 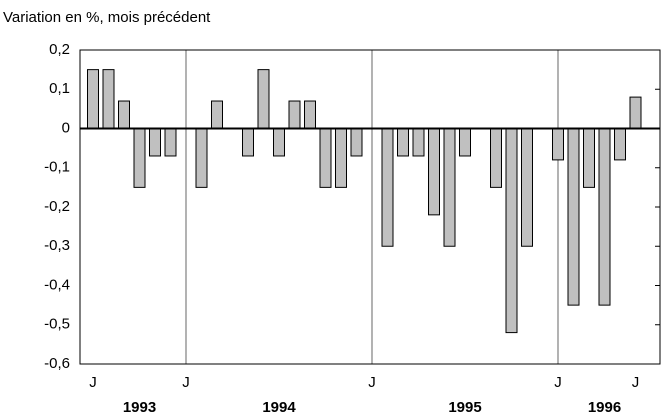 What do you see at coordinates (57, 245) in the screenshot?
I see `y-tick-label: -0,3` at bounding box center [57, 245].